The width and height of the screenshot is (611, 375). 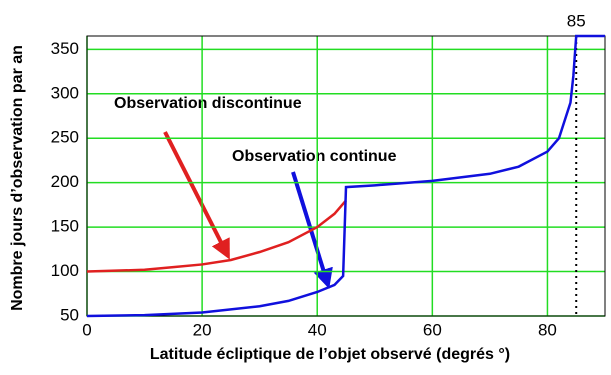 I want to click on y-tick-label: 50, so click(x=69, y=314).